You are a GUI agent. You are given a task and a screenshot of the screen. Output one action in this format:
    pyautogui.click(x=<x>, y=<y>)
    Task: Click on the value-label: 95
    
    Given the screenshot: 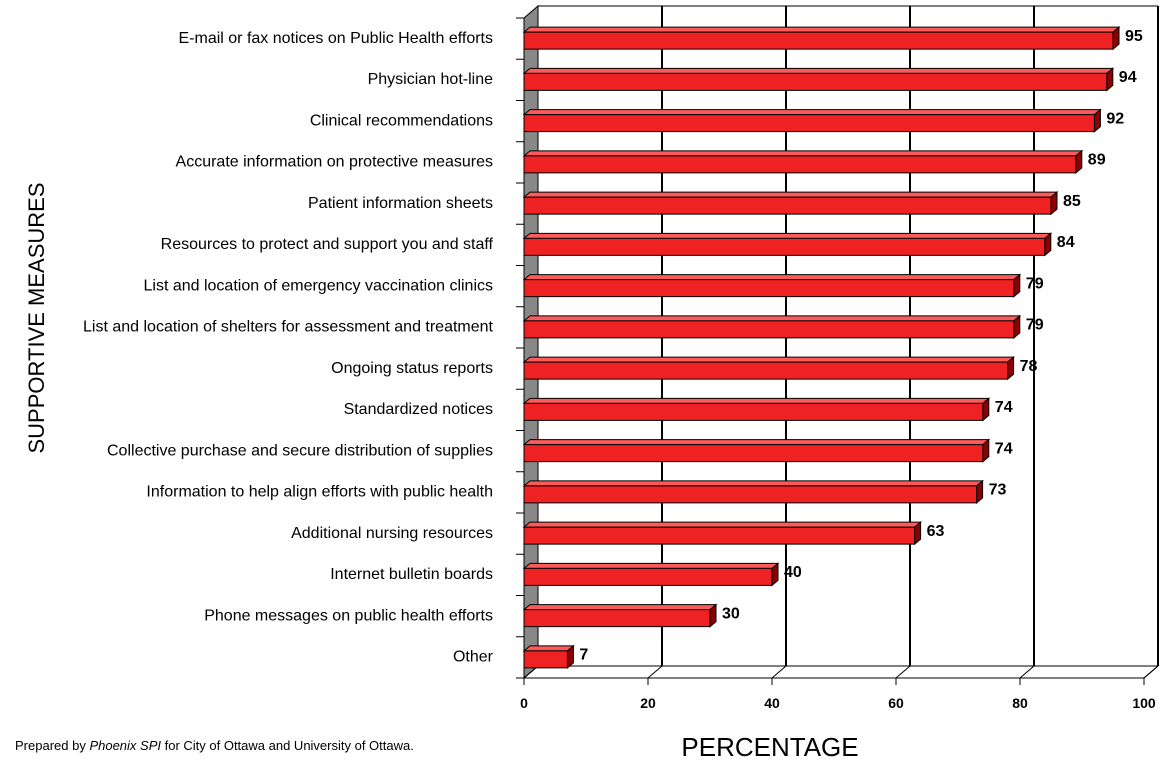 What is the action you would take?
    pyautogui.click(x=1134, y=36)
    